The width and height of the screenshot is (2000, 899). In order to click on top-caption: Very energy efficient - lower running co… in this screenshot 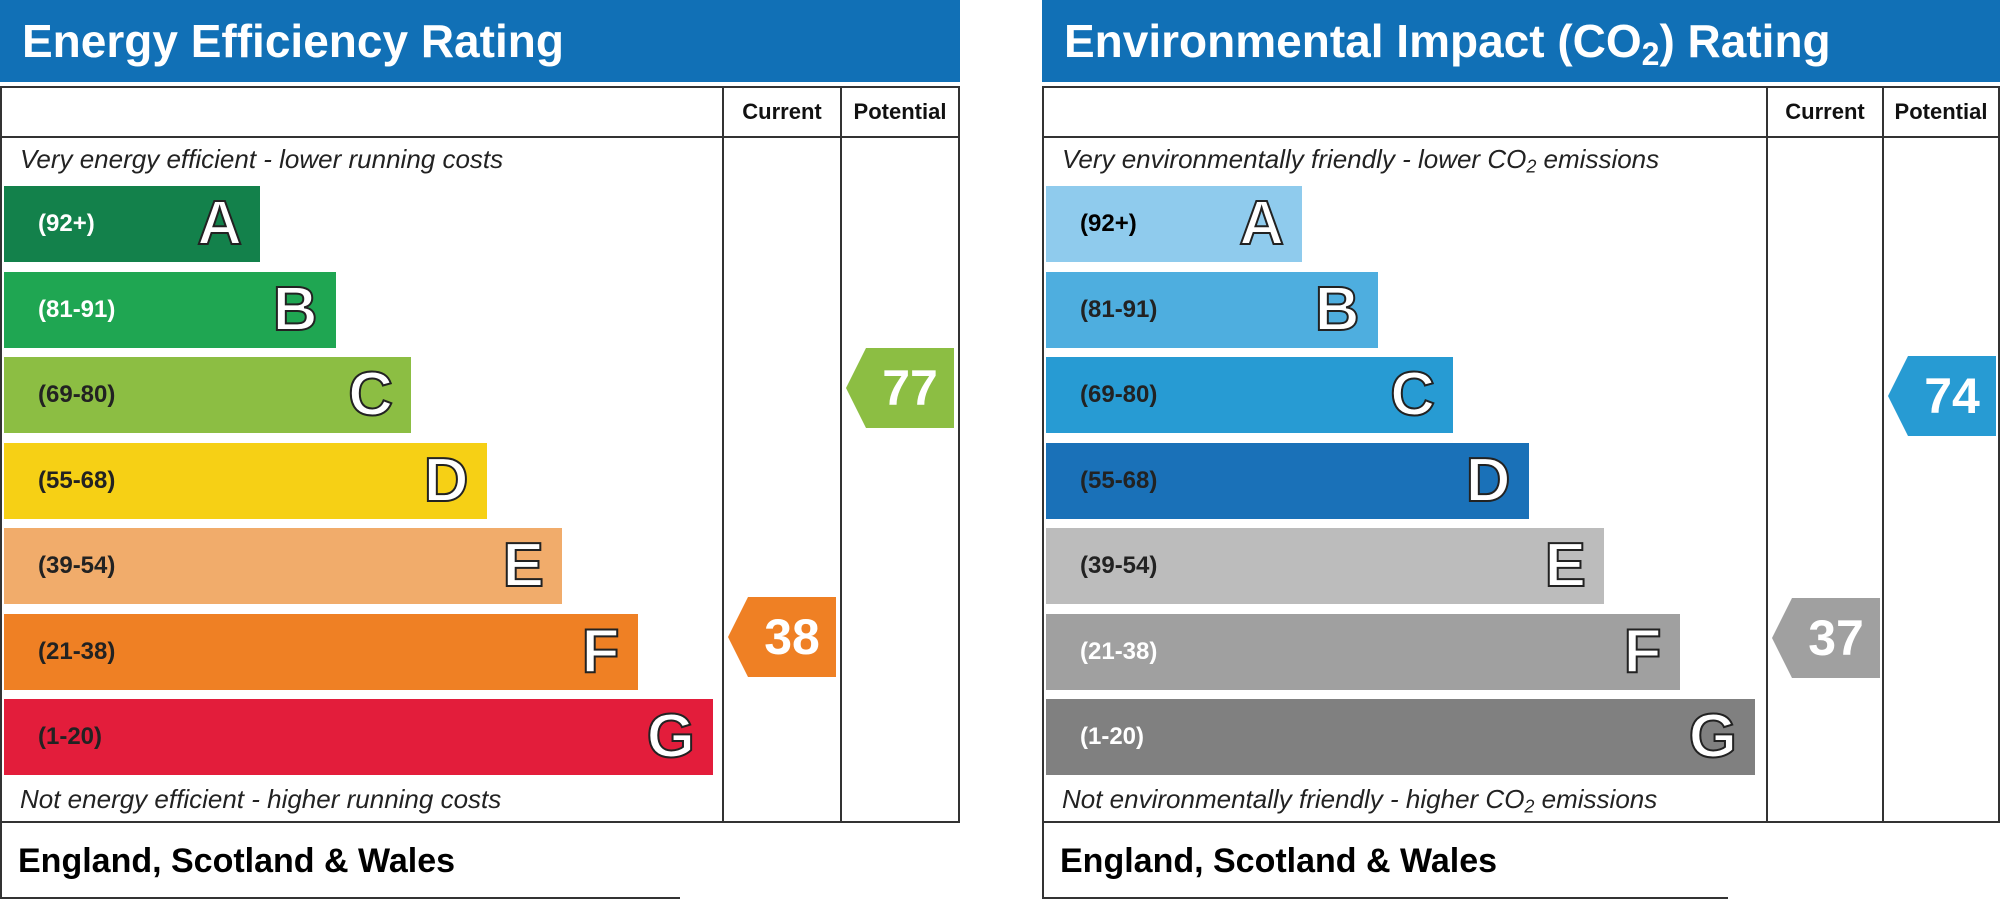, I will do `click(262, 159)`.